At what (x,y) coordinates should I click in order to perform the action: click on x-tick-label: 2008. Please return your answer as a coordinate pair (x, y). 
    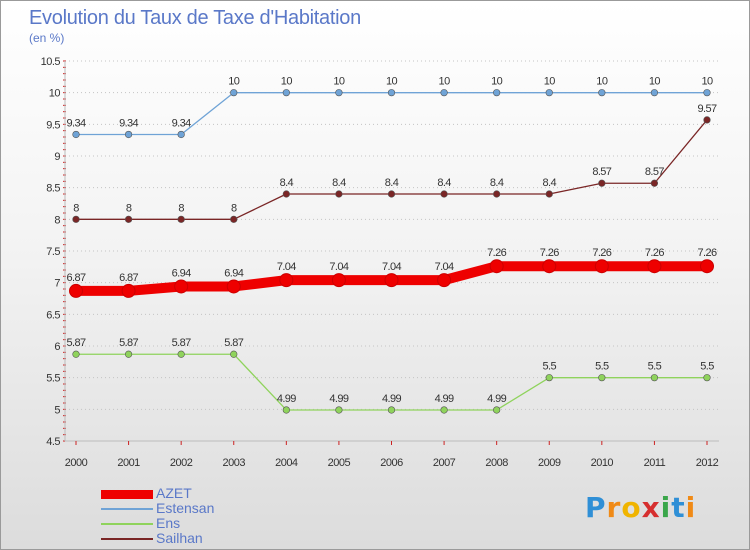
    Looking at the image, I should click on (496, 463).